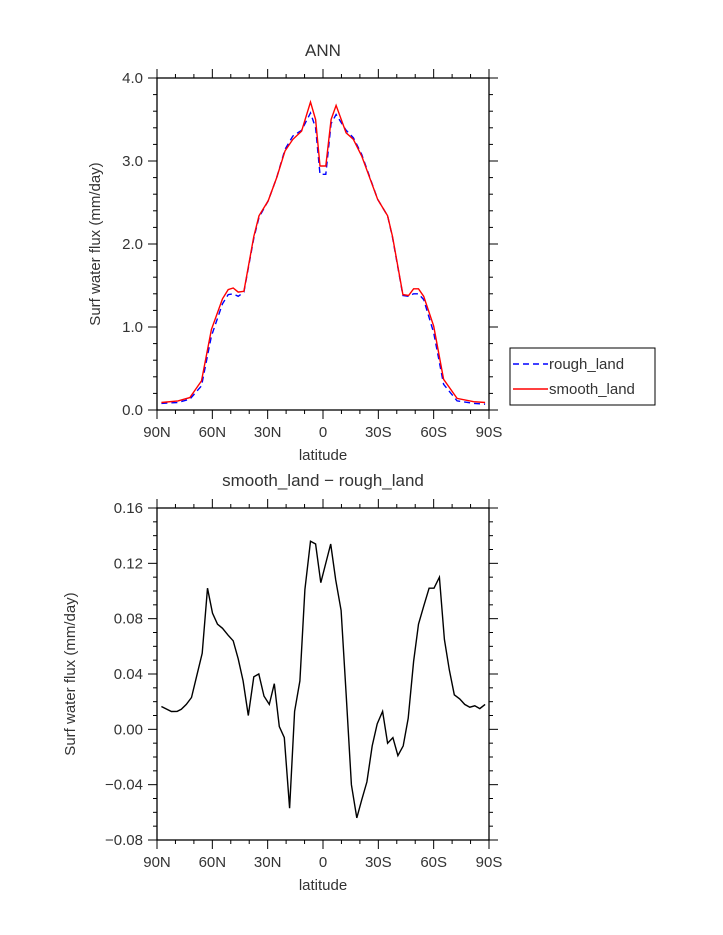  What do you see at coordinates (132, 327) in the screenshot?
I see `y-tick-label: 1.0` at bounding box center [132, 327].